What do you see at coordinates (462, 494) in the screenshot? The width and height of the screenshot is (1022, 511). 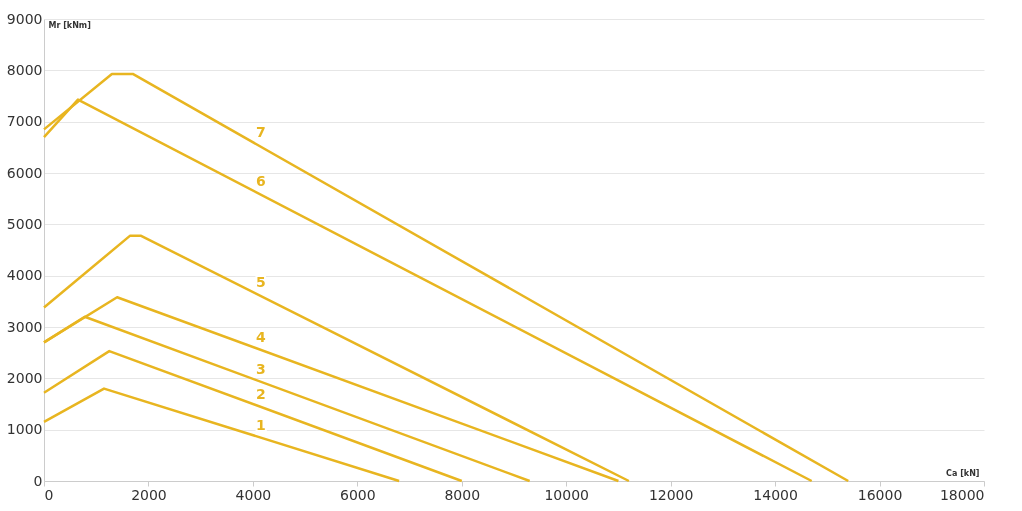 I see `x-tick-label: 8000` at bounding box center [462, 494].